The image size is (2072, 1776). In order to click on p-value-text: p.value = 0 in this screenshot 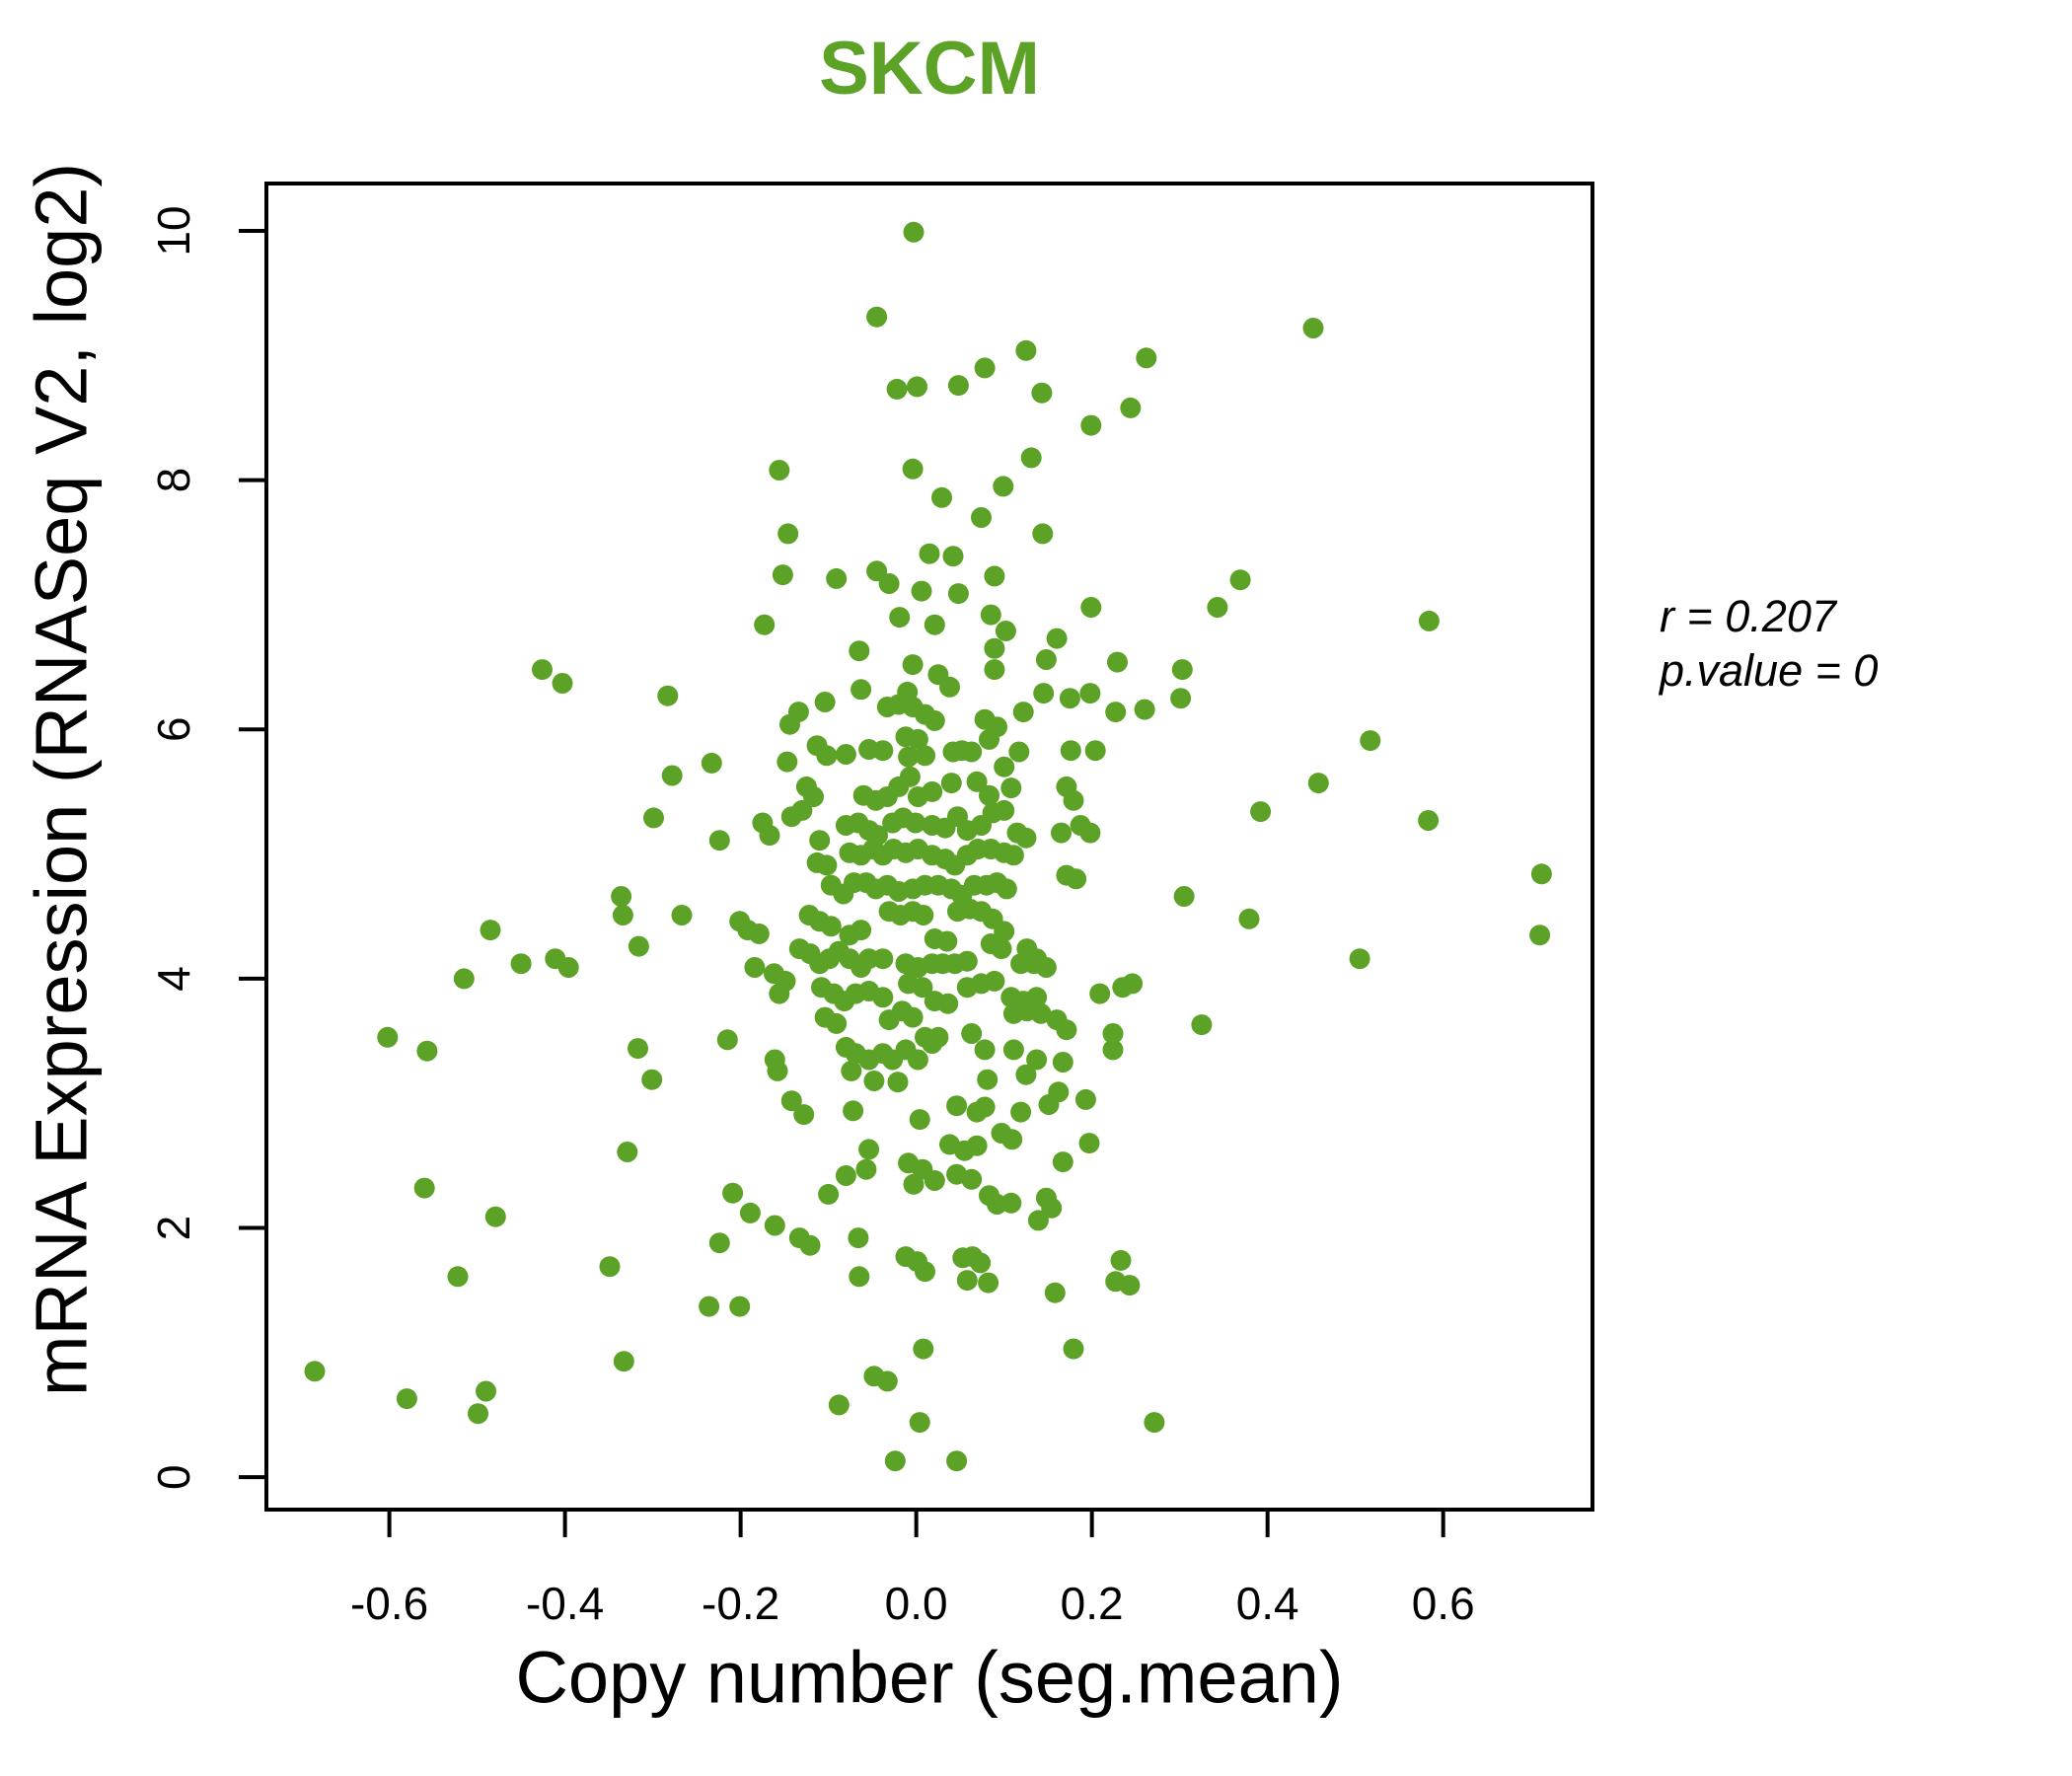, I will do `click(1770, 670)`.